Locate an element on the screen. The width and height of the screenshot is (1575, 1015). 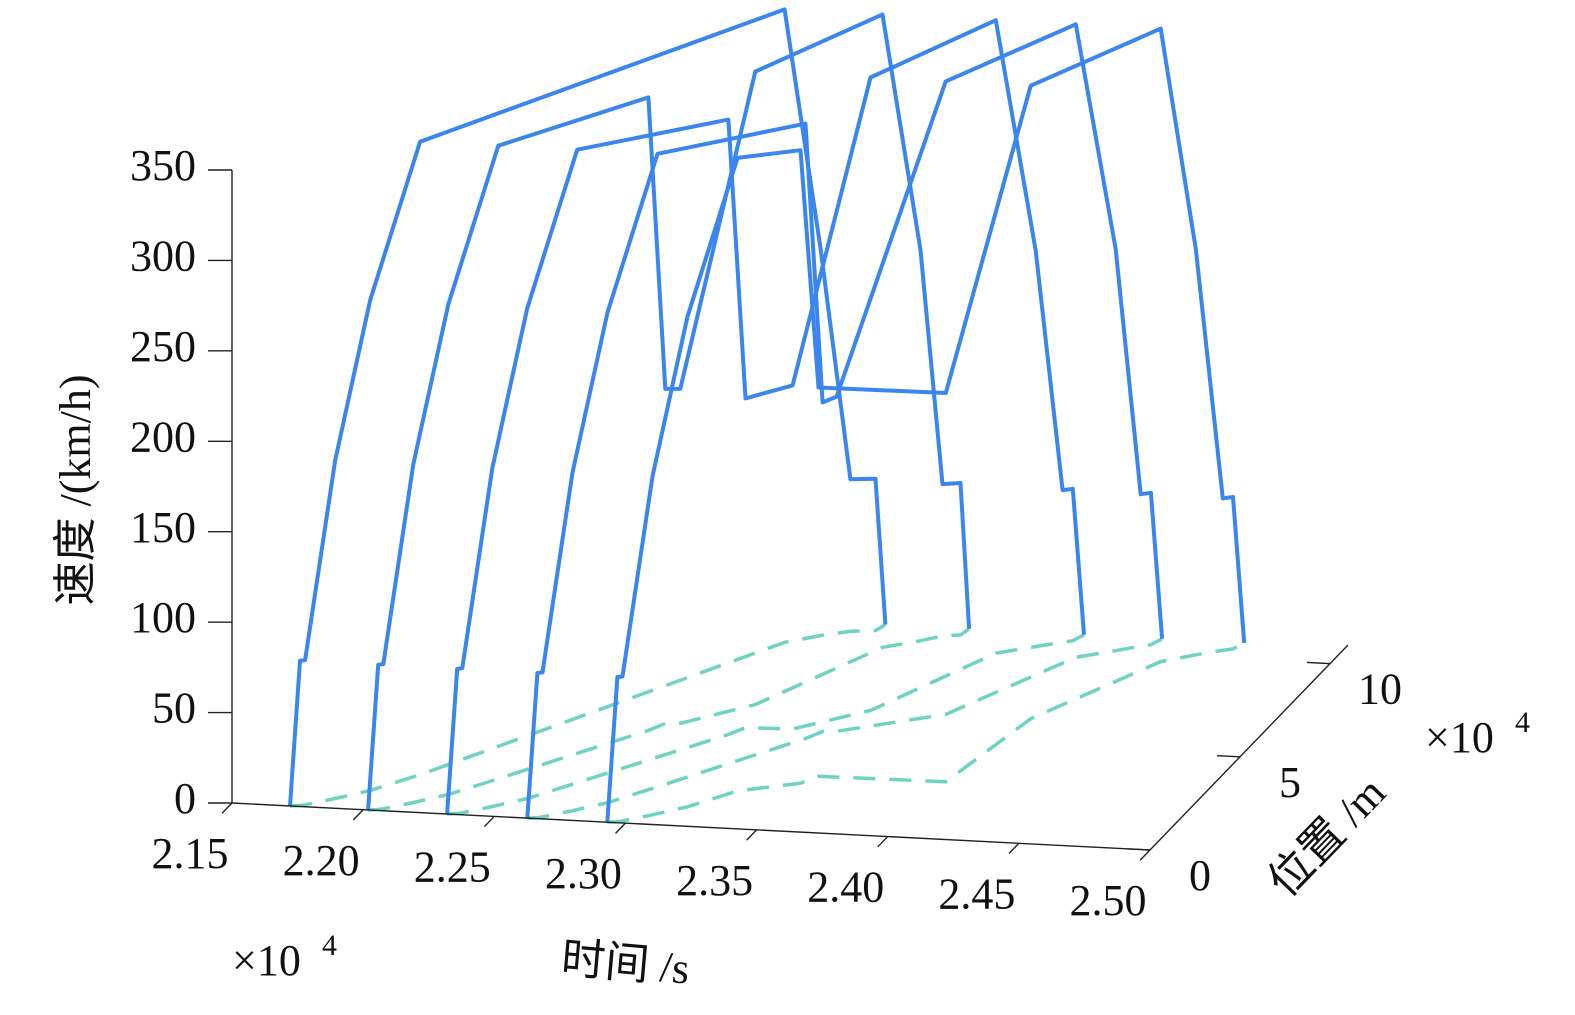
x-tick-label: 2.25 is located at coordinates (452, 867).